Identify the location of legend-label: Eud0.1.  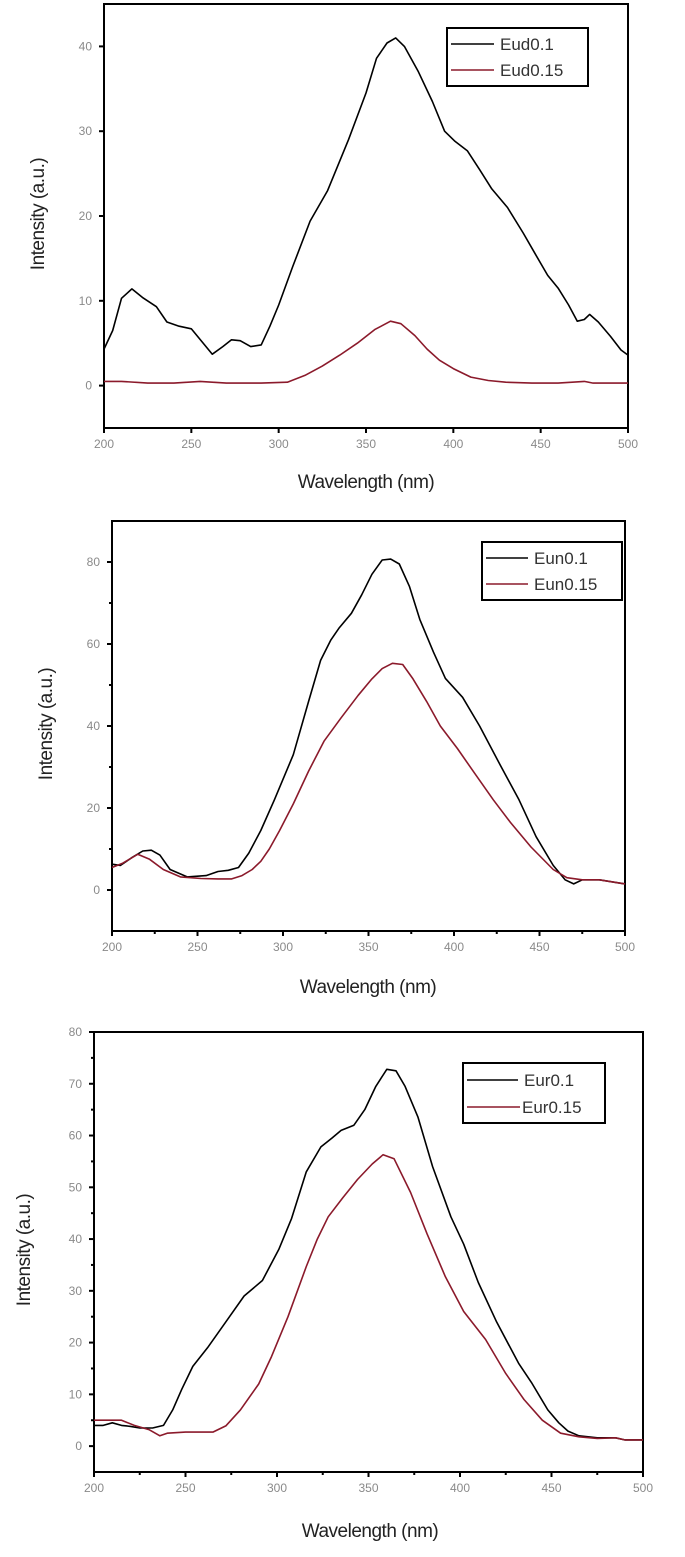
(527, 44).